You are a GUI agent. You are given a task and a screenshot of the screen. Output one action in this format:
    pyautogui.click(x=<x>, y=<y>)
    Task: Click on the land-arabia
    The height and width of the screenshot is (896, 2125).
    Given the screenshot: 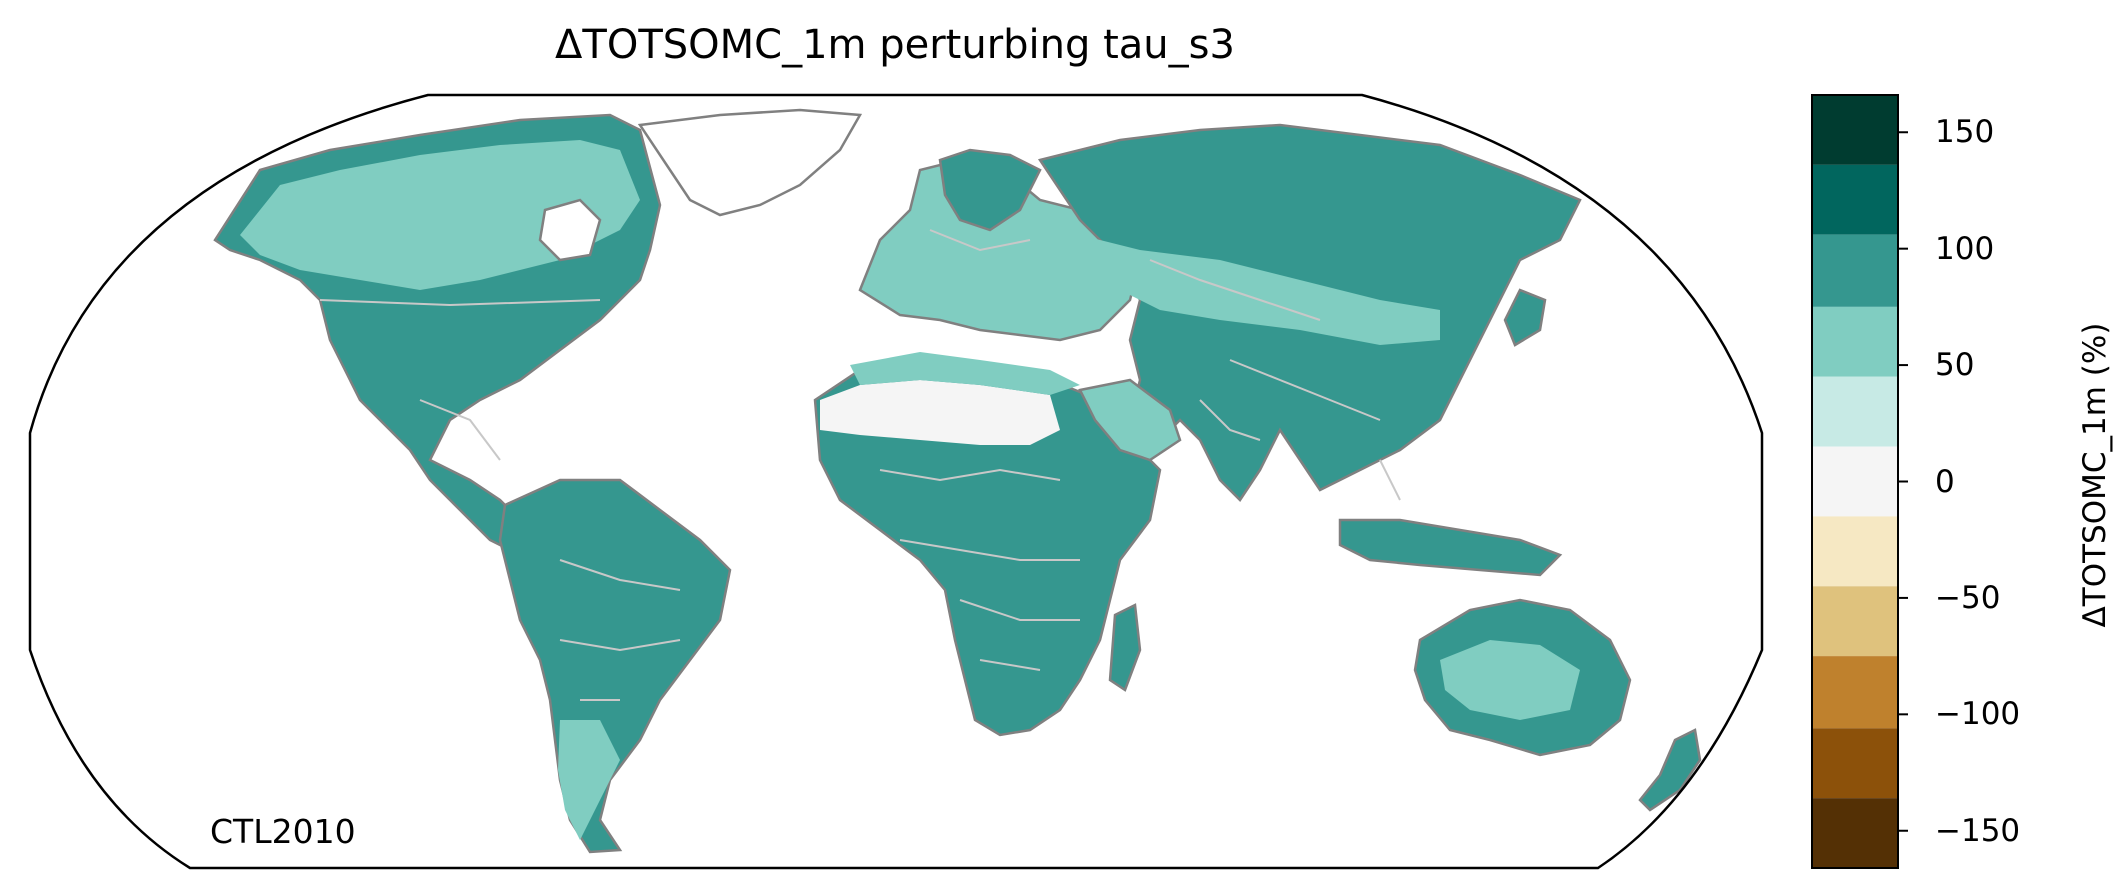 What is the action you would take?
    pyautogui.click(x=1130, y=420)
    